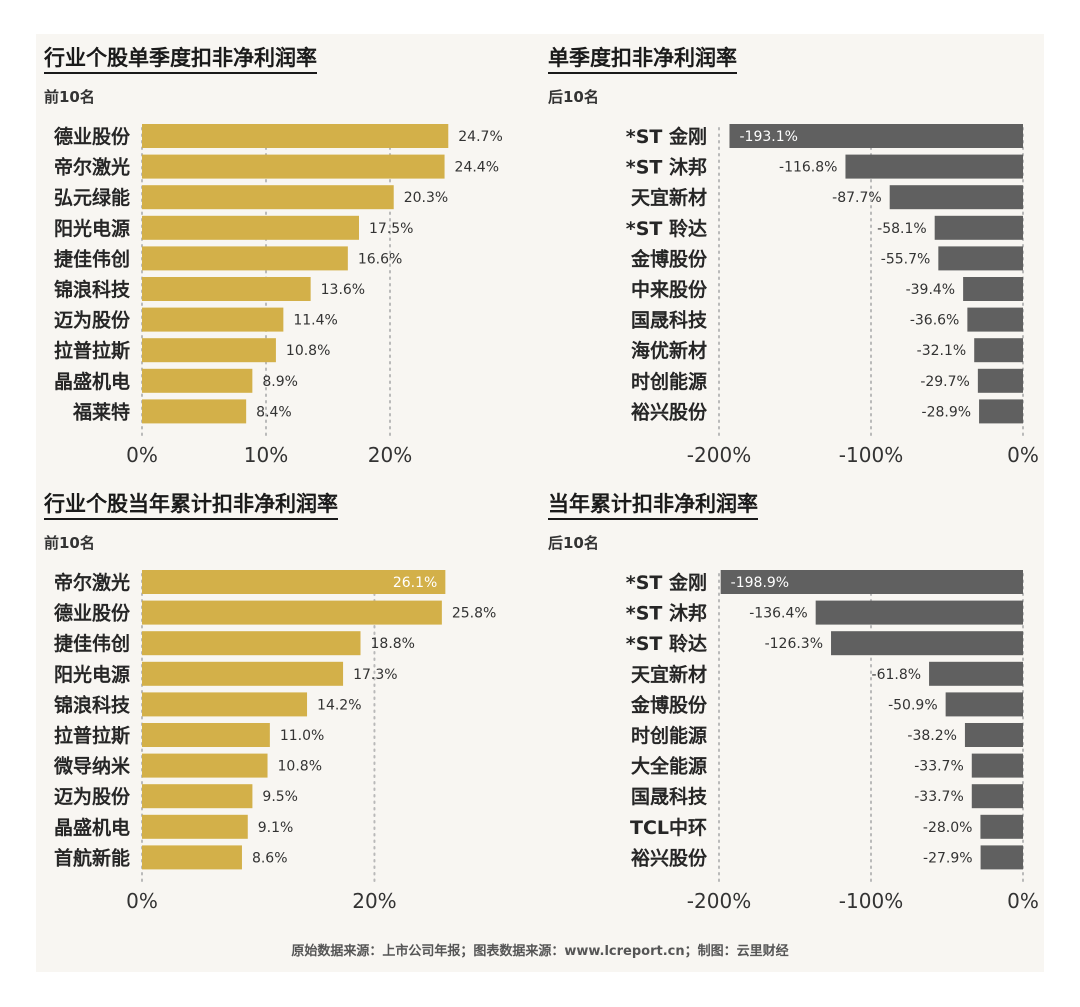 Image resolution: width=1080 pixels, height=1007 pixels. I want to click on value-label: 24.7%, so click(480, 137).